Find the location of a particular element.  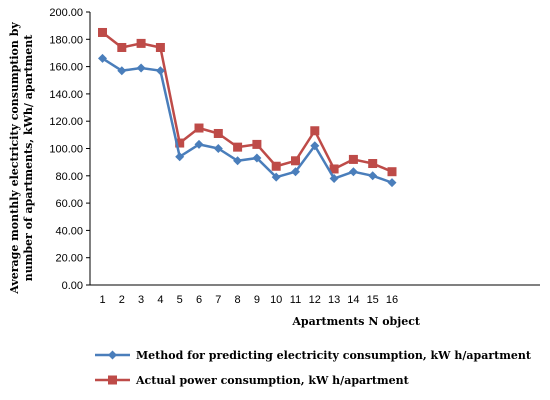

y-tick-label: 180.00 is located at coordinates (66, 40).